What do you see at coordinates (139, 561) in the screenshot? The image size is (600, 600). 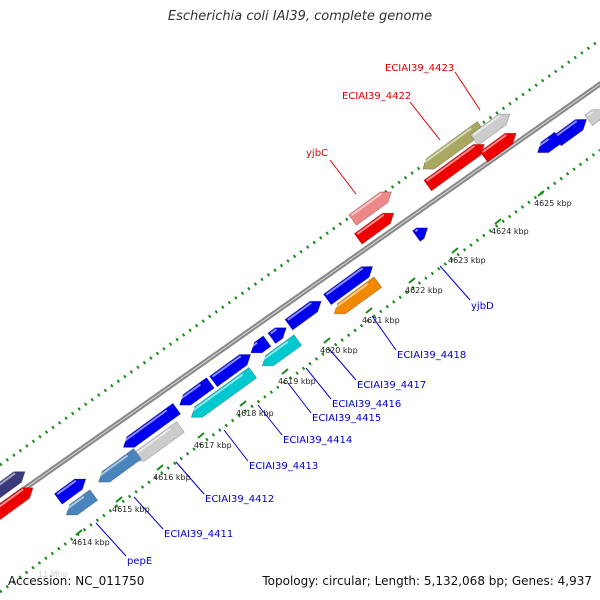 I see `gene-label-pepE: pepE` at bounding box center [139, 561].